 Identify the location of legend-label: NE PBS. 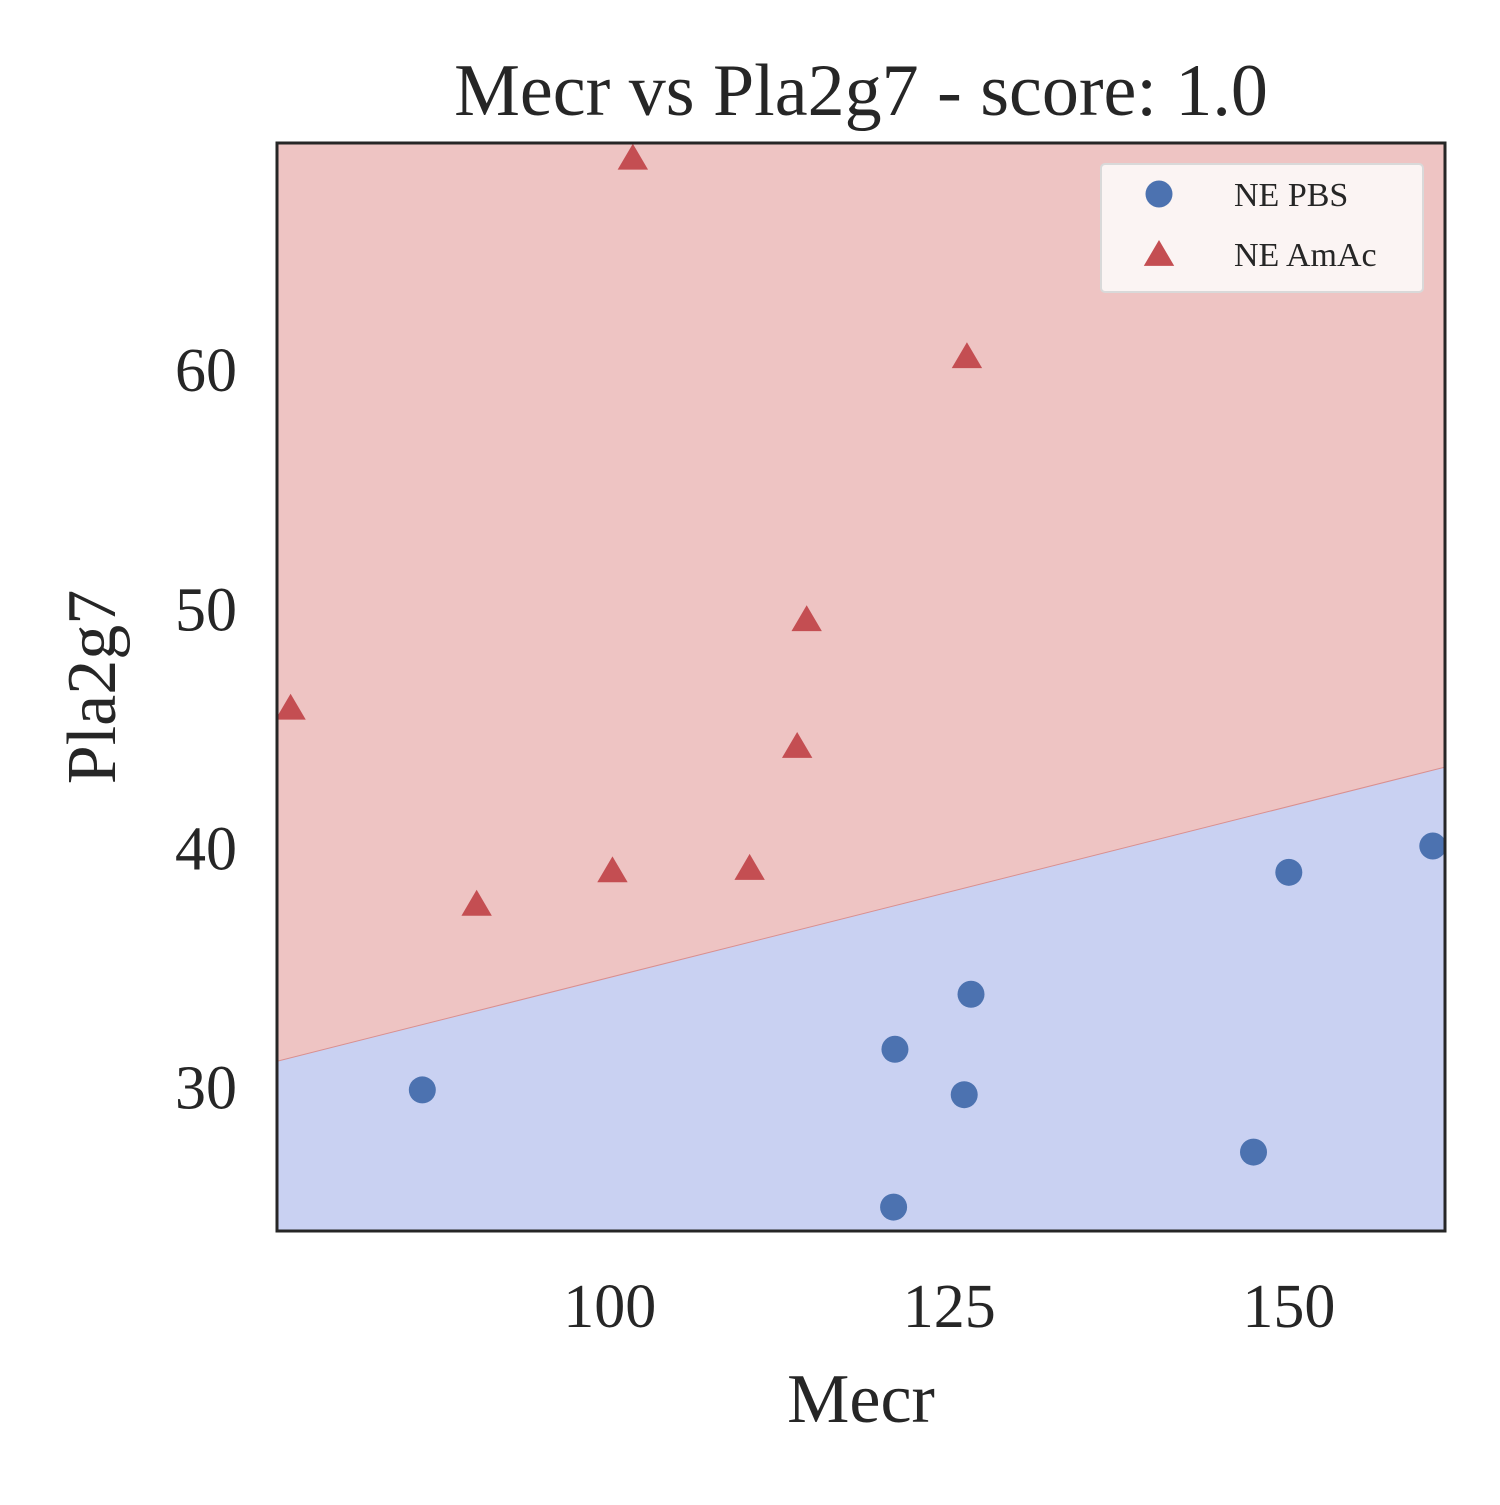
(1291, 195).